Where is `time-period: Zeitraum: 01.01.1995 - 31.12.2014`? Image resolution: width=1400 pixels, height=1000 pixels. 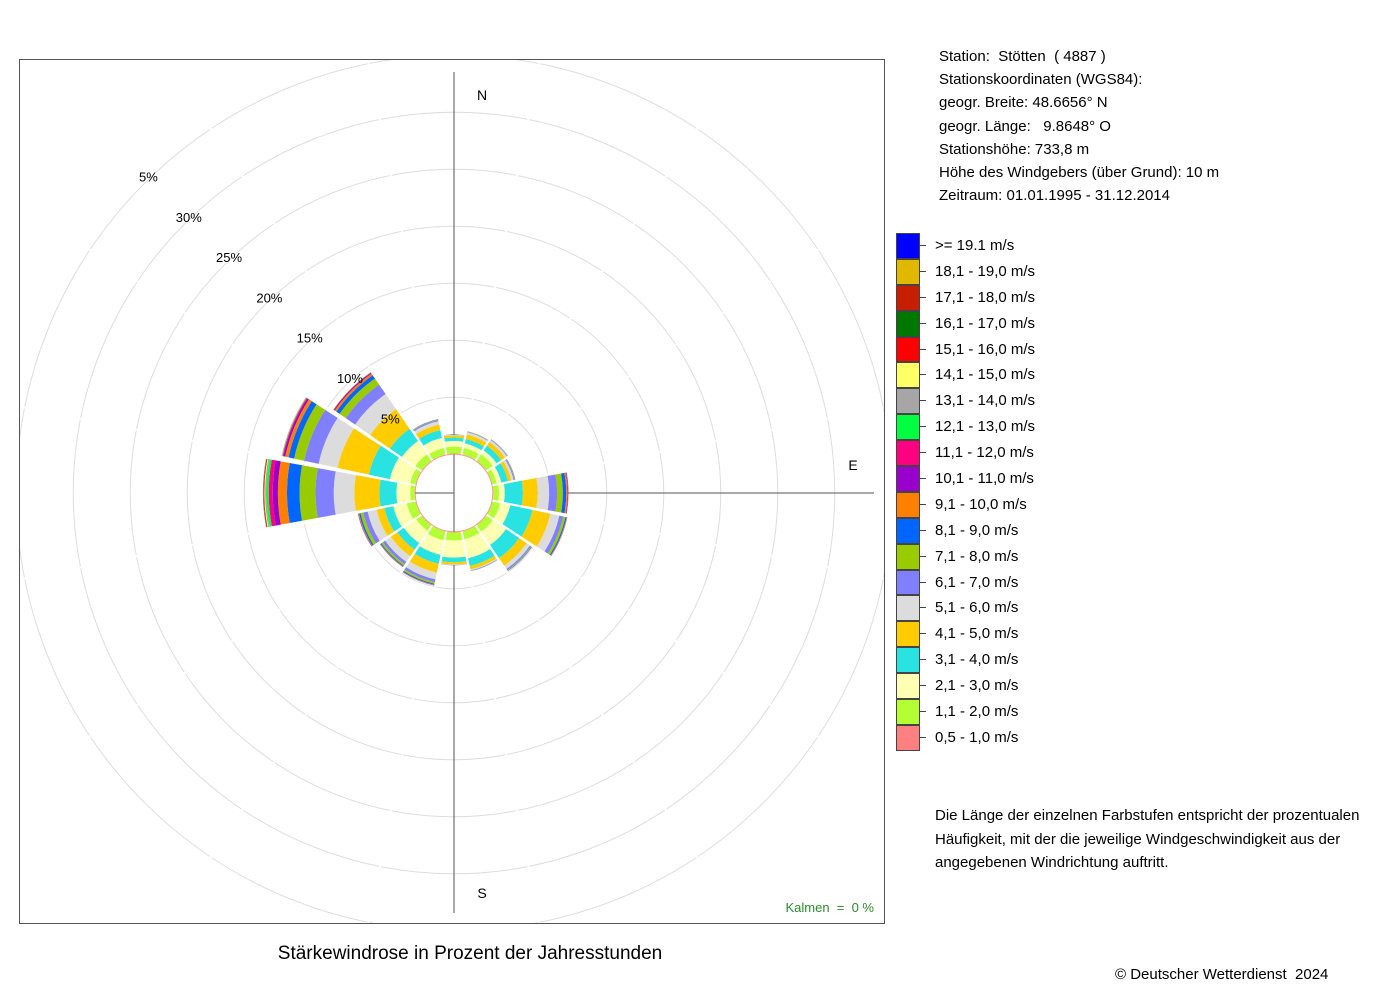
time-period: Zeitraum: 01.01.1995 - 31.12.2014 is located at coordinates (1054, 196).